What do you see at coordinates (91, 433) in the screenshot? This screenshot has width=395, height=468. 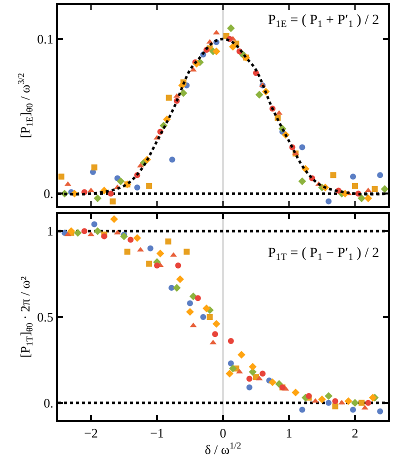 I see `x-tick-label: −2` at bounding box center [91, 433].